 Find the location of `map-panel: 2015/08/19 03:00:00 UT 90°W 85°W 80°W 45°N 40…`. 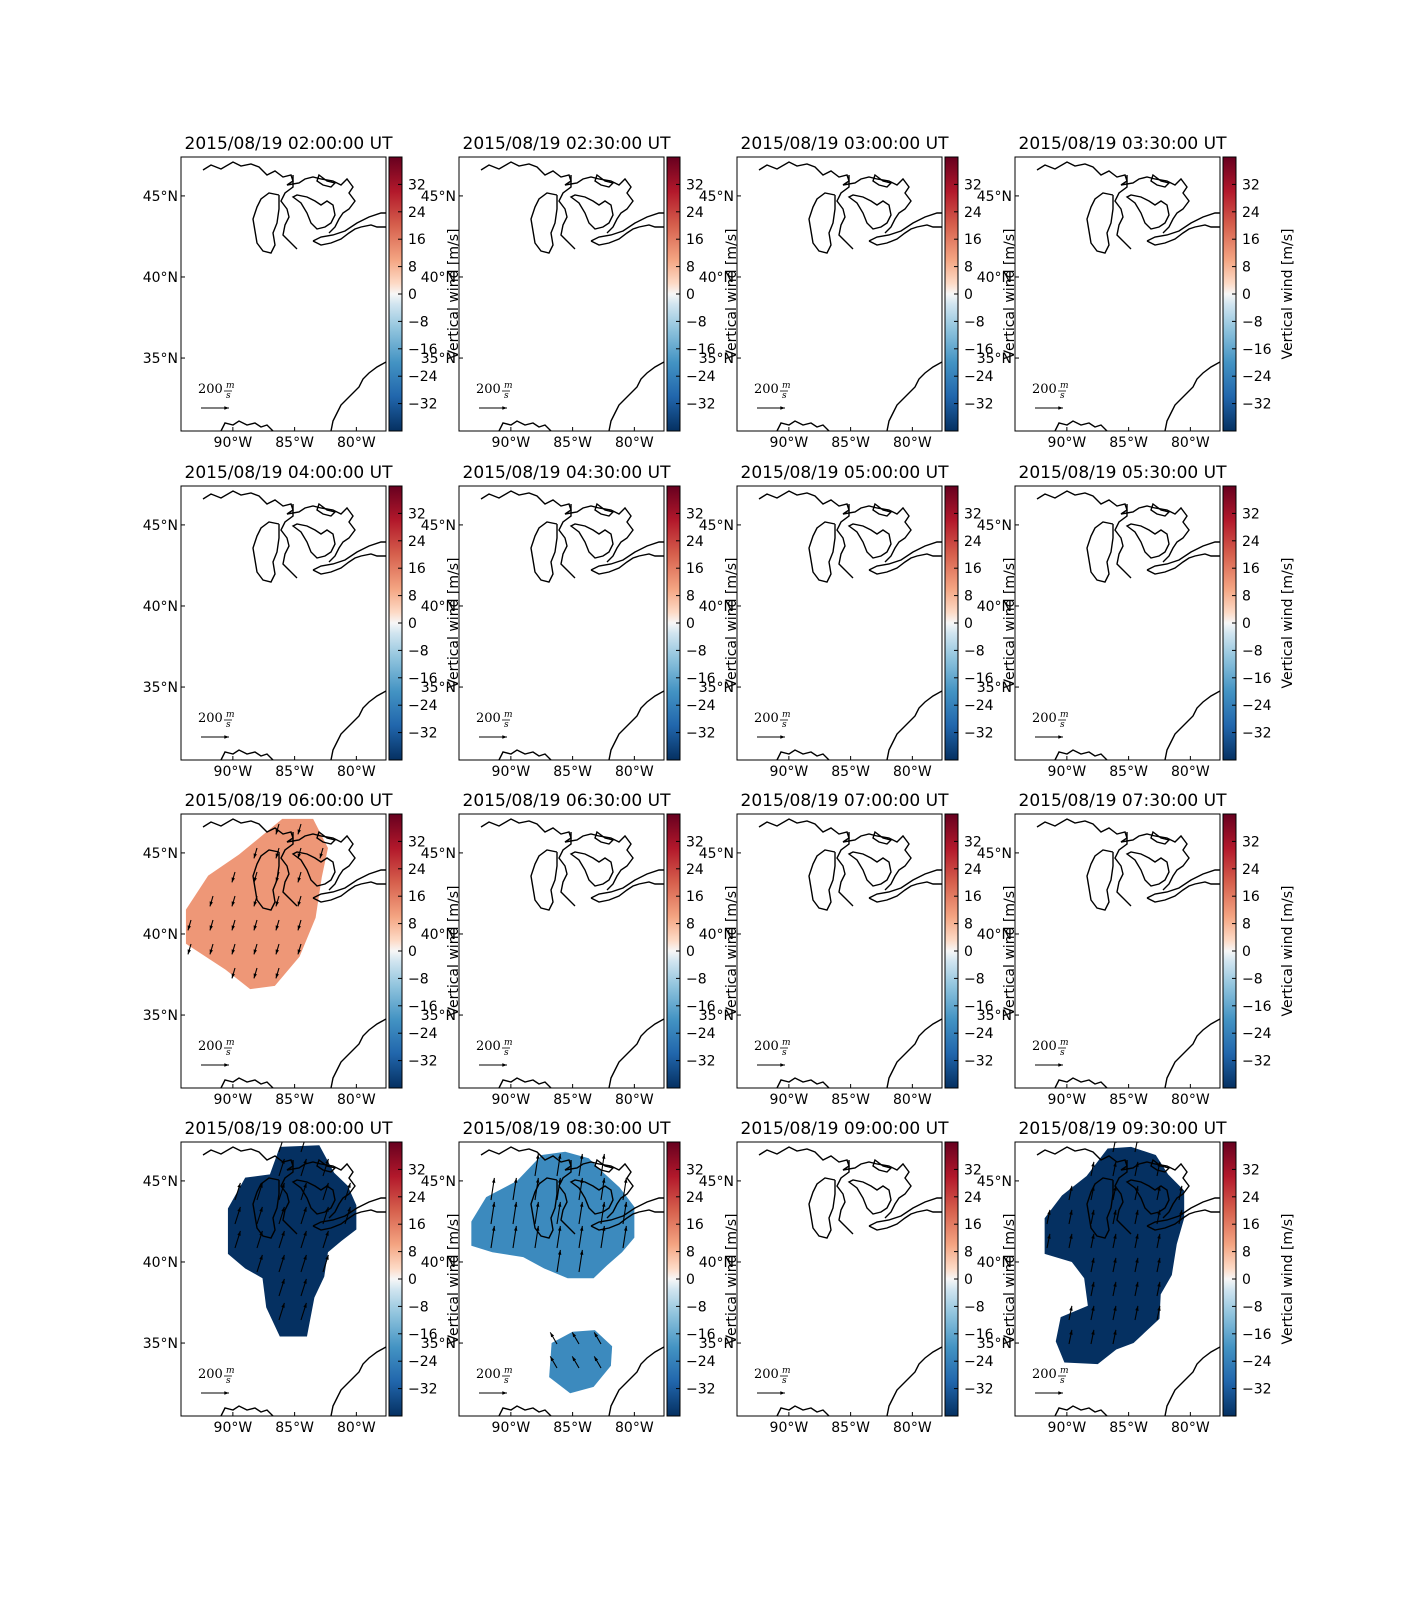

map-panel: 2015/08/19 03:00:00 UT 90°W 85°W 80°W 45°N 40… is located at coordinates (858, 292).